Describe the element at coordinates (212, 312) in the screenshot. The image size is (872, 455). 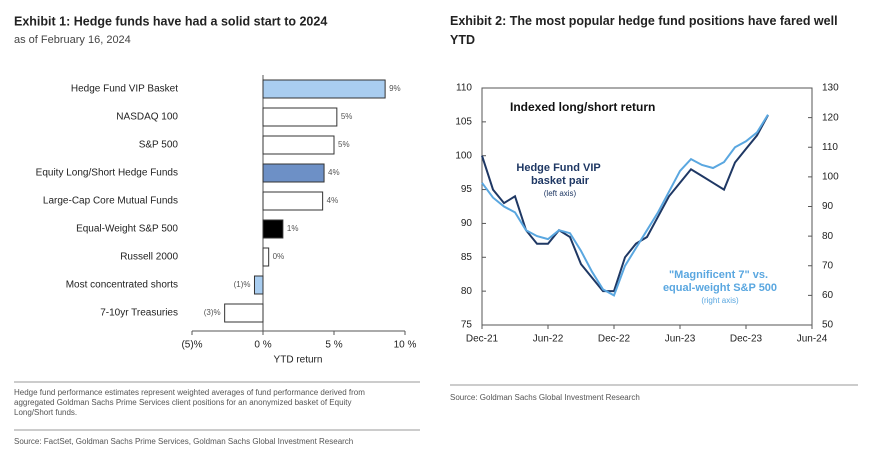
I see `value-label: (3)%` at that location.